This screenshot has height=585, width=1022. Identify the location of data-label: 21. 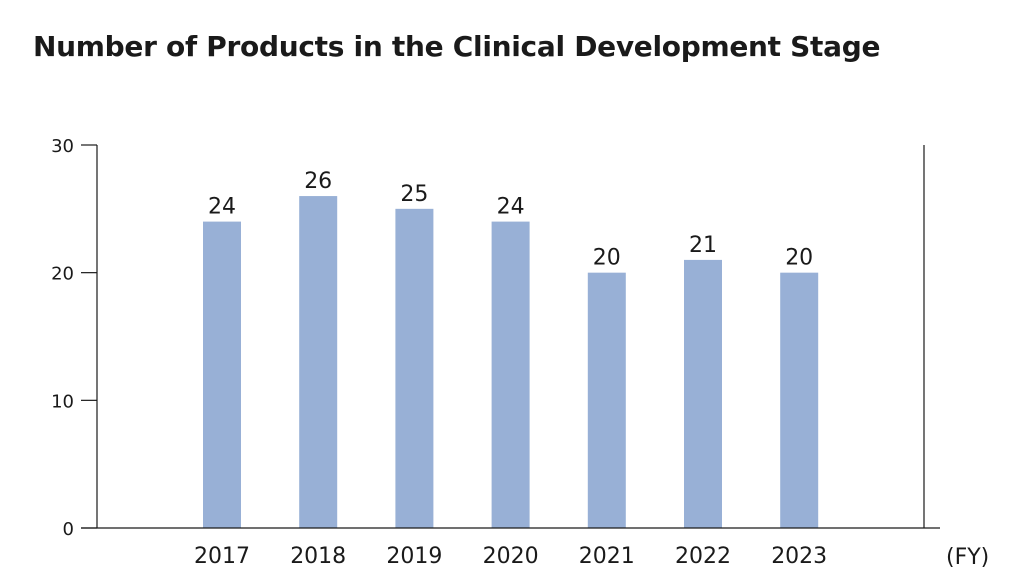
(703, 245).